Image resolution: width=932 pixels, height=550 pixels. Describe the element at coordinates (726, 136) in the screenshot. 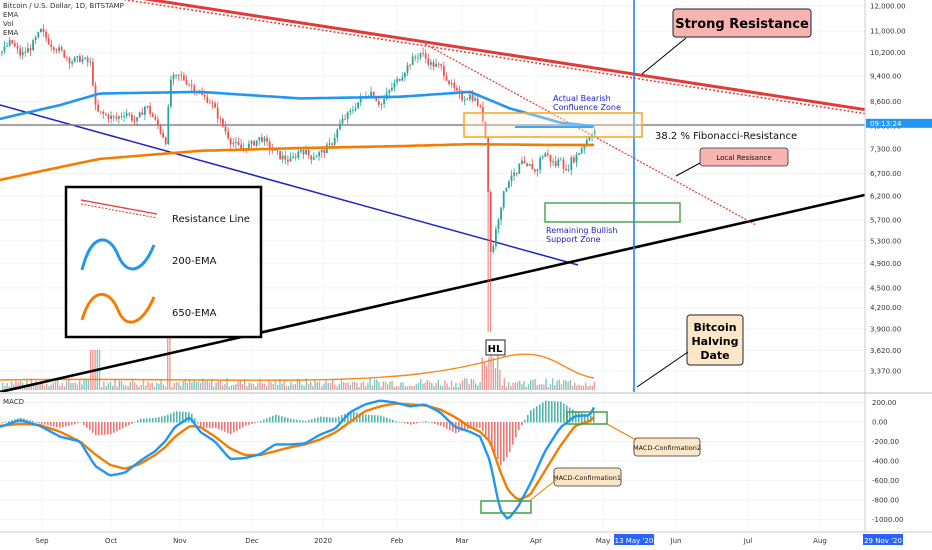

I see `fib-label: 38.2 % Fibonacci-Resistance` at that location.